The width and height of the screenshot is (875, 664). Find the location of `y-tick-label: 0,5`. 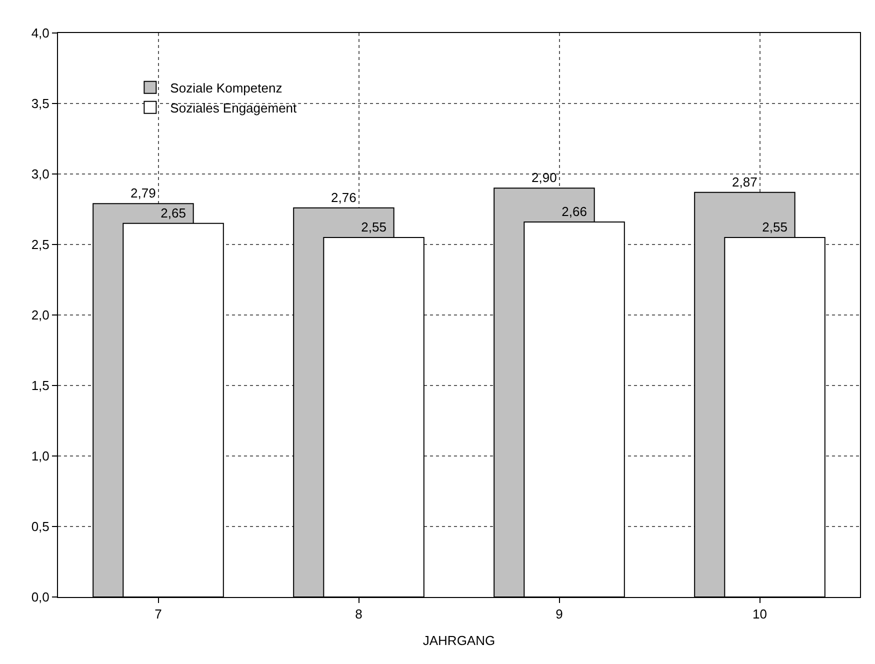

y-tick-label: 0,5 is located at coordinates (40, 526).